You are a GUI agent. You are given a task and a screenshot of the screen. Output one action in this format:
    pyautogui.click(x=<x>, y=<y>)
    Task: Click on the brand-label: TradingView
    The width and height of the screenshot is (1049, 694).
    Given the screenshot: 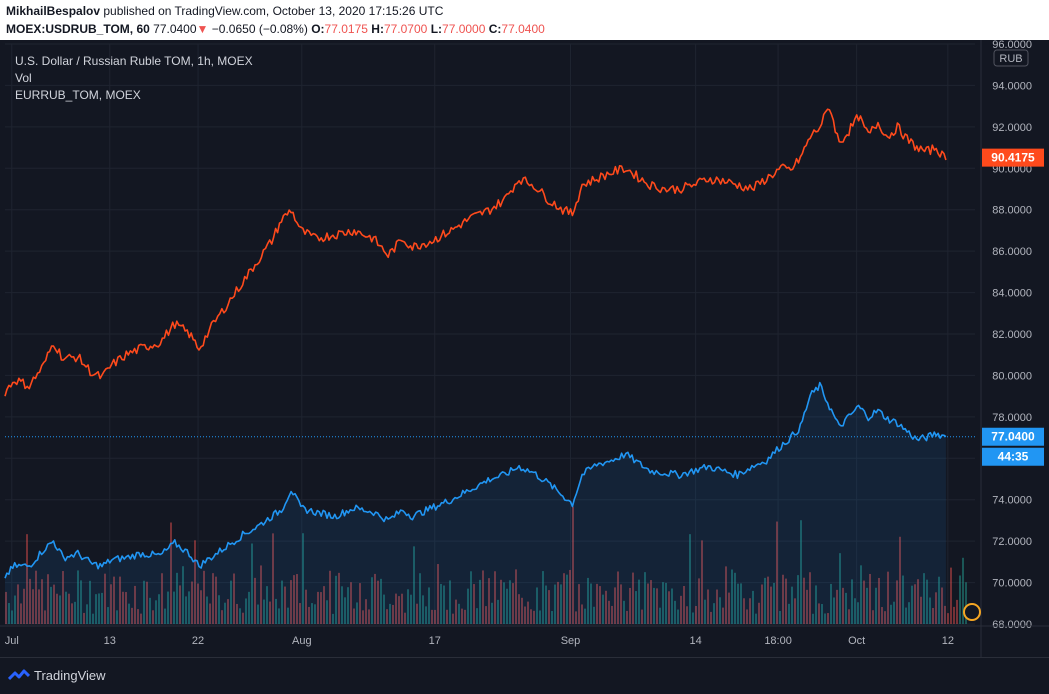 What is the action you would take?
    pyautogui.click(x=70, y=675)
    